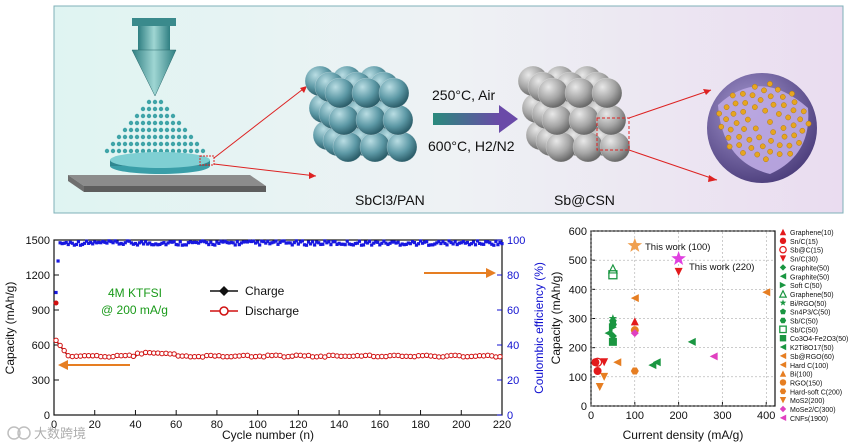 This screenshot has width=850, height=447. What do you see at coordinates (361, 114) in the screenshot?
I see `sbcl3-pan-fiber-cluster` at bounding box center [361, 114].